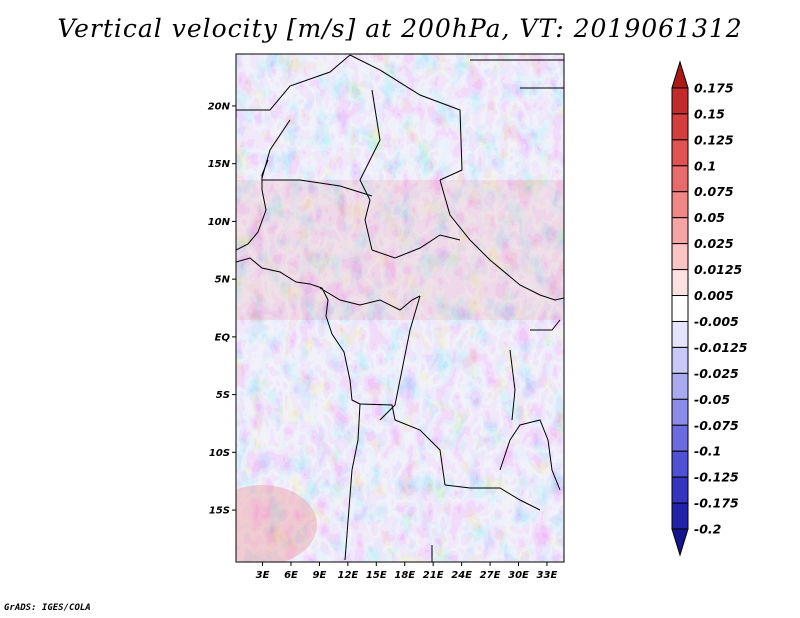 Image resolution: width=800 pixels, height=618 pixels. What do you see at coordinates (709, 217) in the screenshot?
I see `colorbar-label: 0.05` at bounding box center [709, 217].